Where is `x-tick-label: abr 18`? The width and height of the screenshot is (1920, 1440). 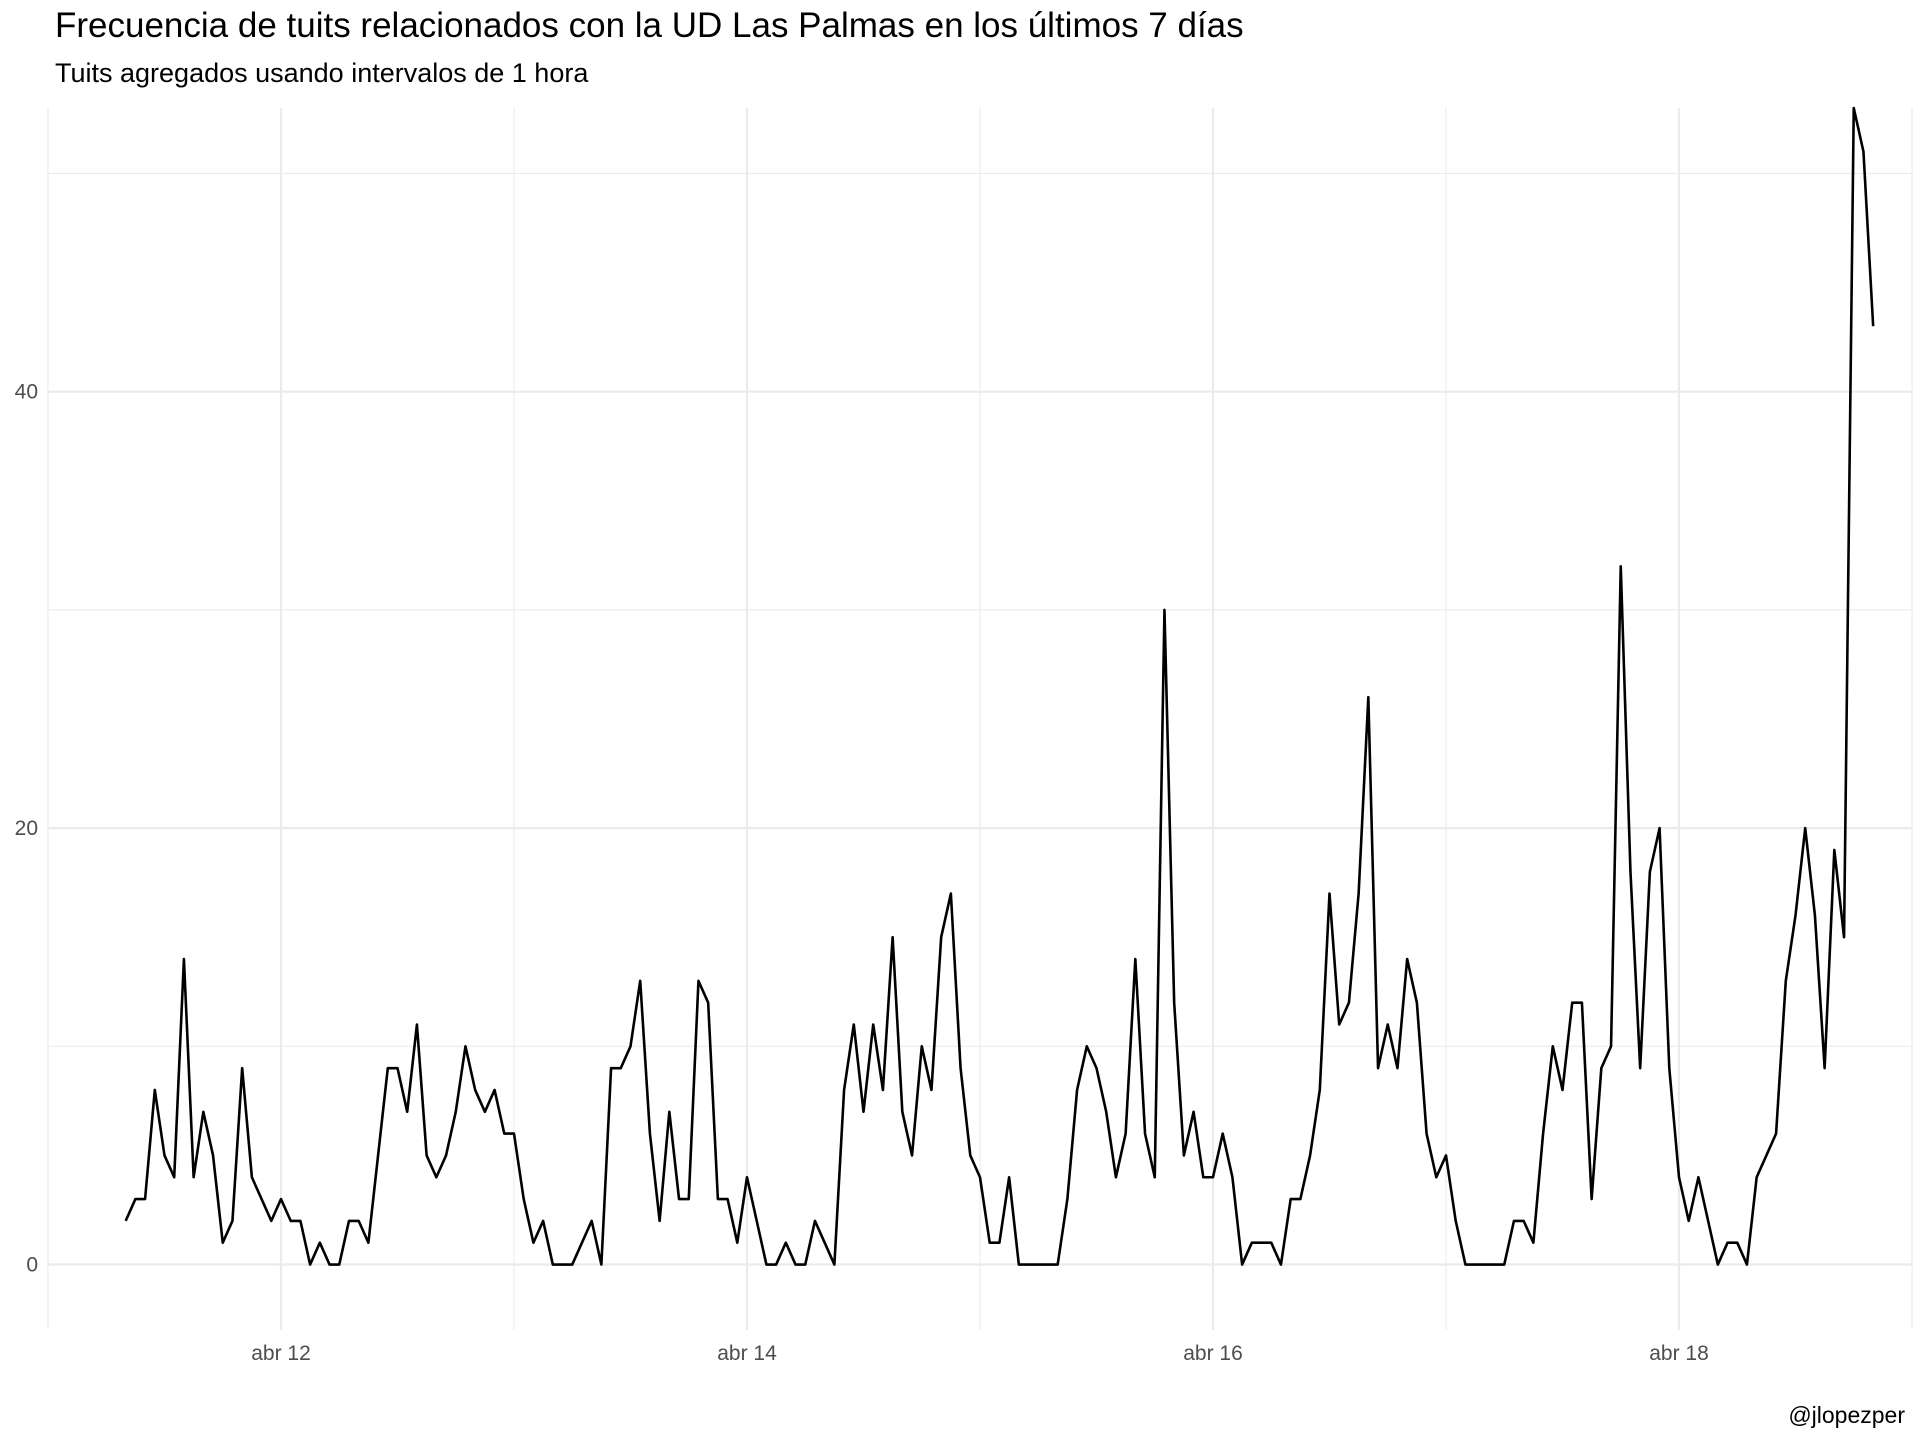 x-tick-label: abr 18 is located at coordinates (1679, 1353).